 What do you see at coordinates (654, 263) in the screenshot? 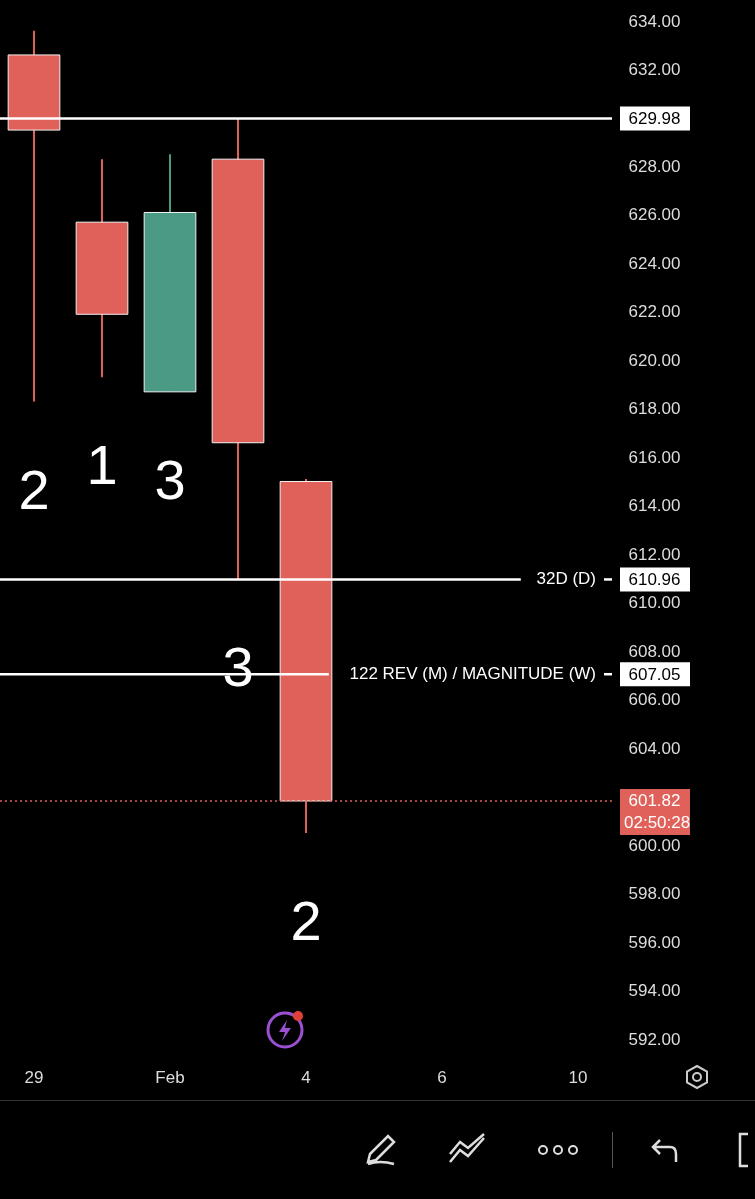
I see `y-tick-label: 624.00` at bounding box center [654, 263].